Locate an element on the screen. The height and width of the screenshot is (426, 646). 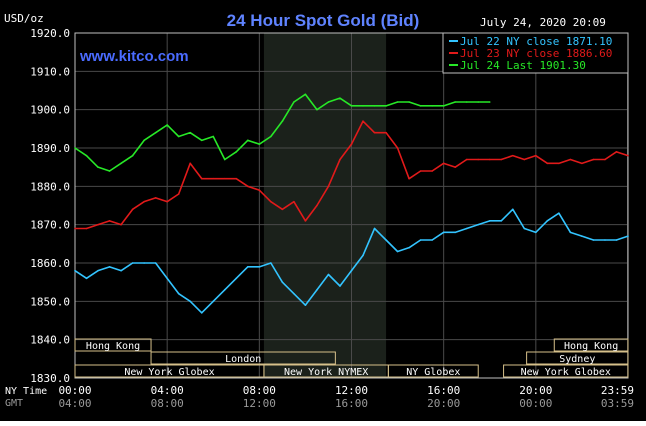
y-tick-label: 1840.0 is located at coordinates (50, 340).